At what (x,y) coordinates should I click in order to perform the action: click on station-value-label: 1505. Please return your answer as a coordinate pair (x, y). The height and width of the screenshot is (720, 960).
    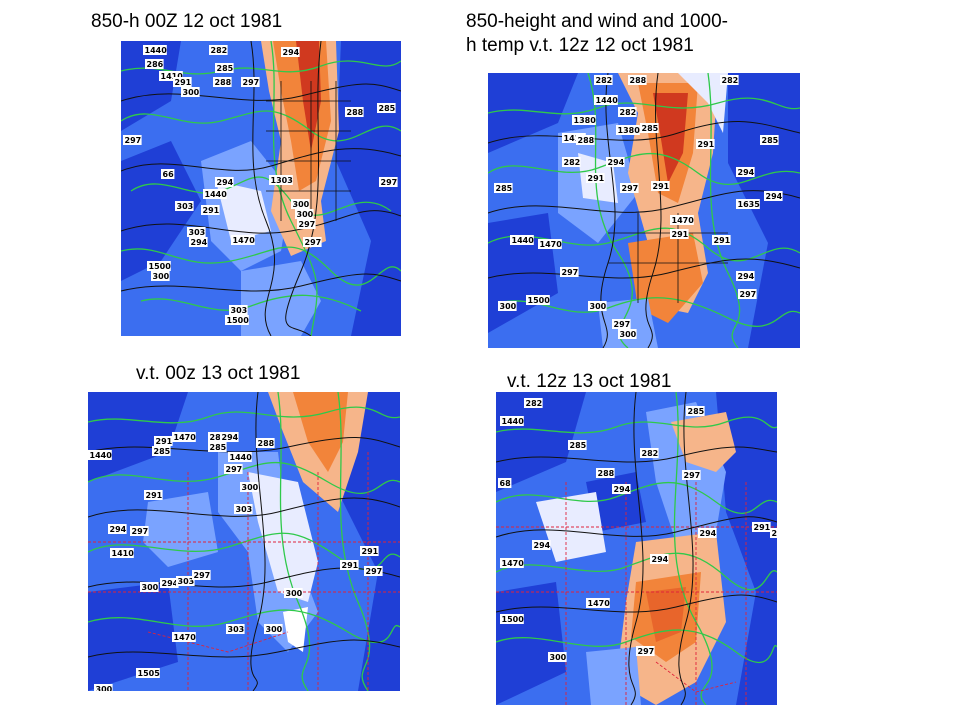
    Looking at the image, I should click on (148, 673).